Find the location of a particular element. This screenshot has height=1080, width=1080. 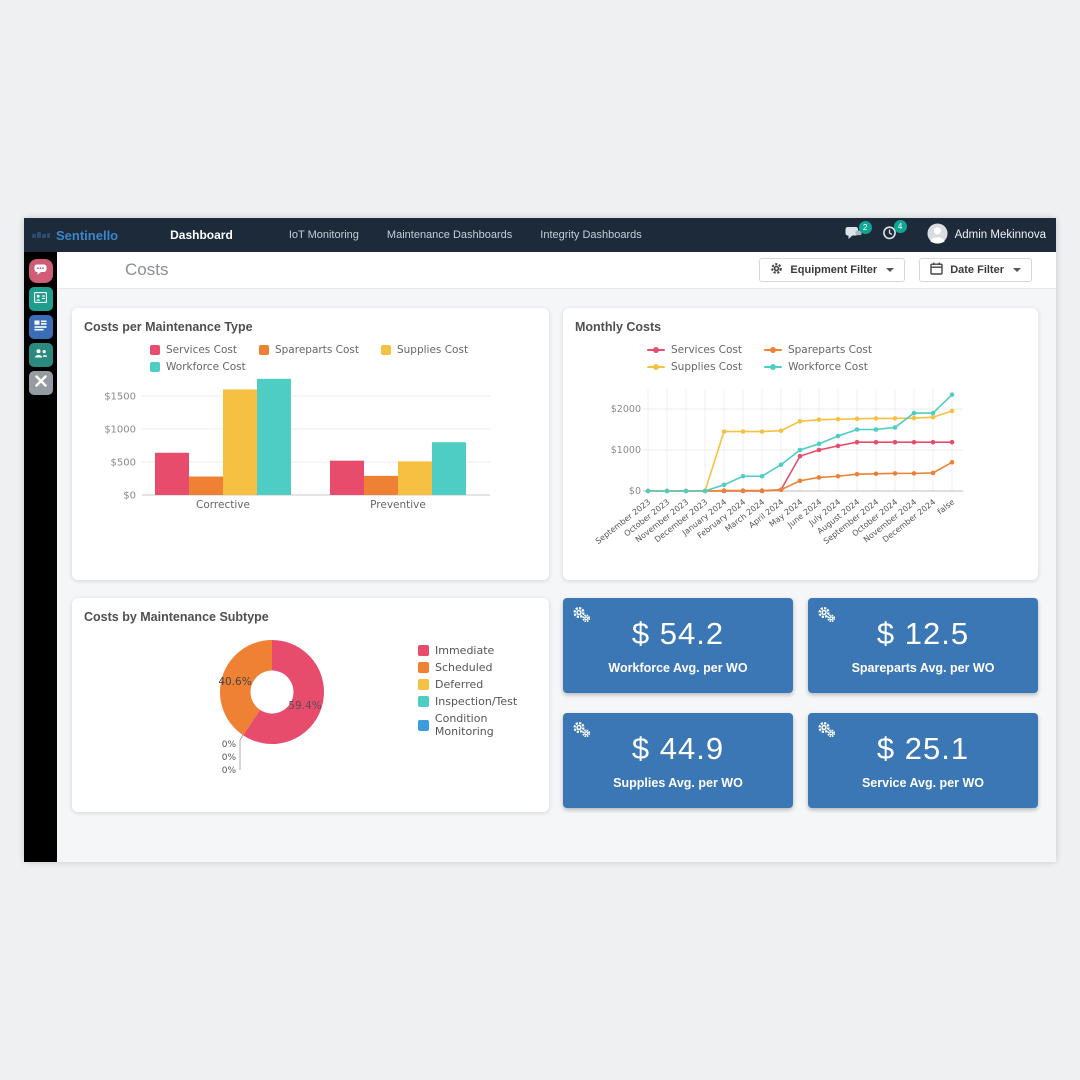

chat-icon is located at coordinates (40, 271).